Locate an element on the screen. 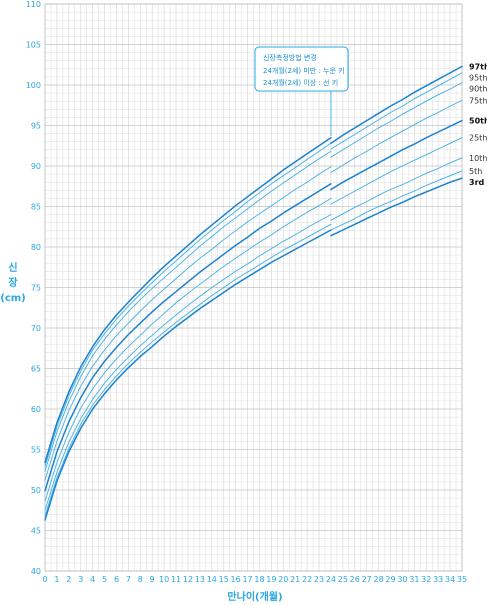 This screenshot has width=487, height=605. y-tick-label: 85 is located at coordinates (36, 207).